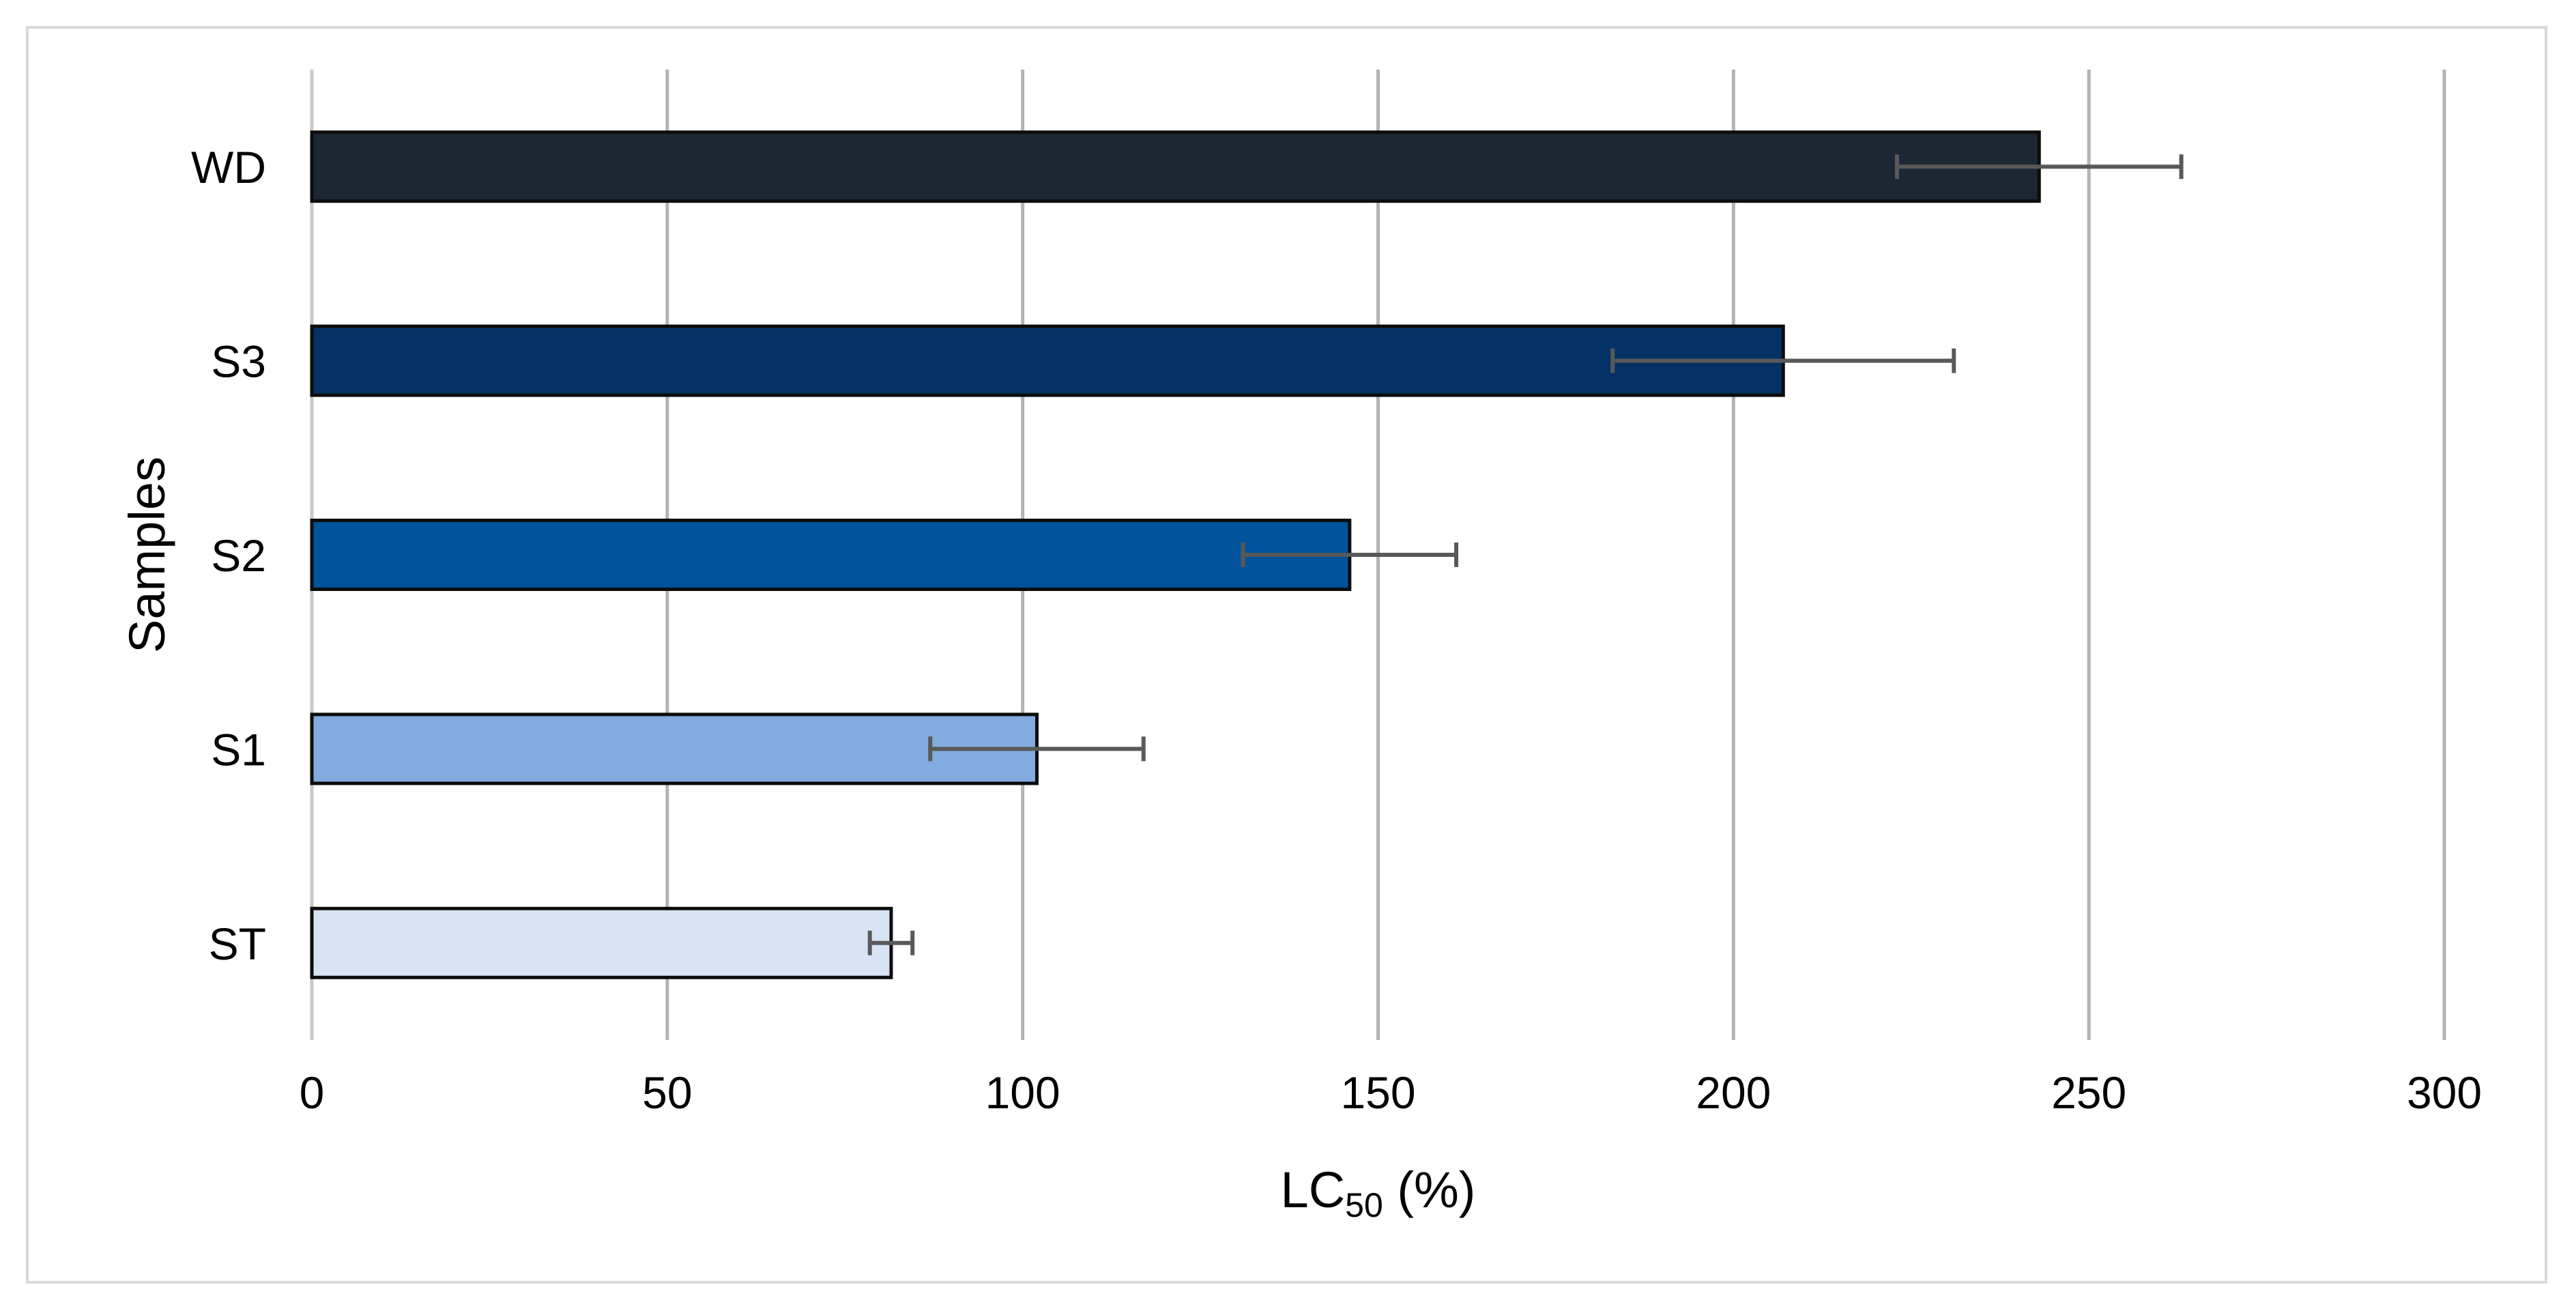 Image resolution: width=2576 pixels, height=1313 pixels. Describe the element at coordinates (312, 1092) in the screenshot. I see `x-tick-label: 0` at that location.